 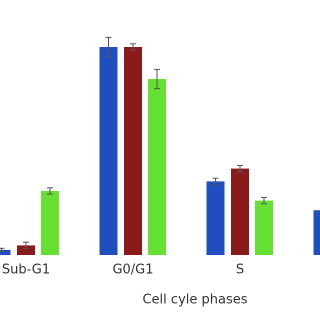 What do you see at coordinates (240, 270) in the screenshot?
I see `x-tick-label: S` at bounding box center [240, 270].